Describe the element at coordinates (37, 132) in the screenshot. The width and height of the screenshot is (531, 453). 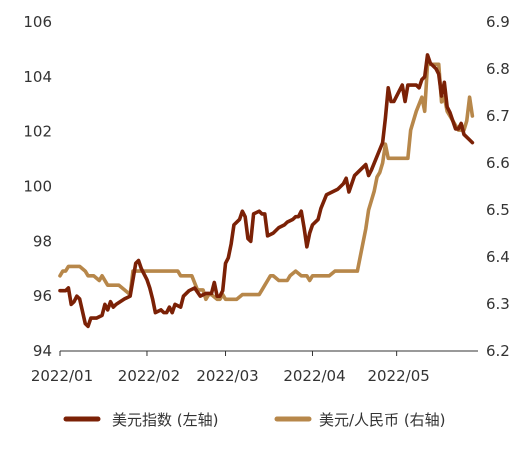
I see `left-axis-tick-label: 102` at that location.